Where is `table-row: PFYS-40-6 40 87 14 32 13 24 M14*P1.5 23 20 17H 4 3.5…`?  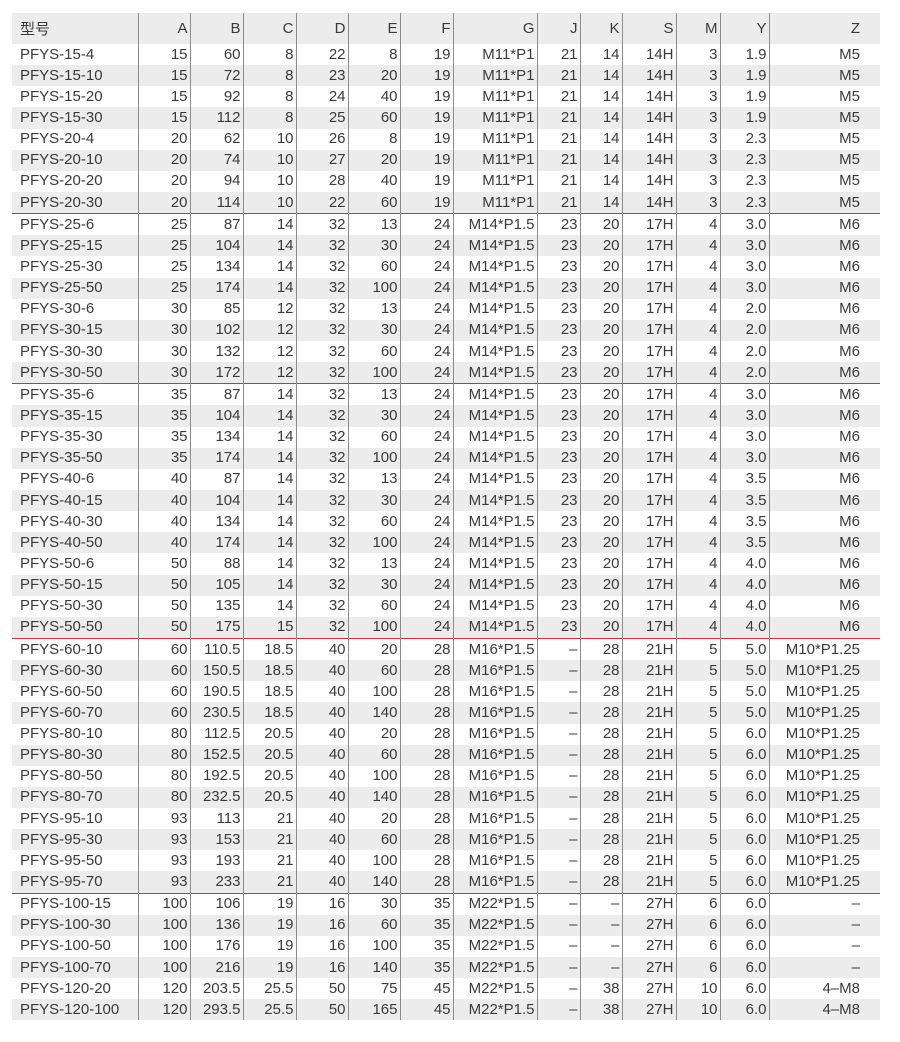 table-row: PFYS-40-6 40 87 14 32 13 24 M14*P1.5 23 20 17H 4 3.5… is located at coordinates (446, 479).